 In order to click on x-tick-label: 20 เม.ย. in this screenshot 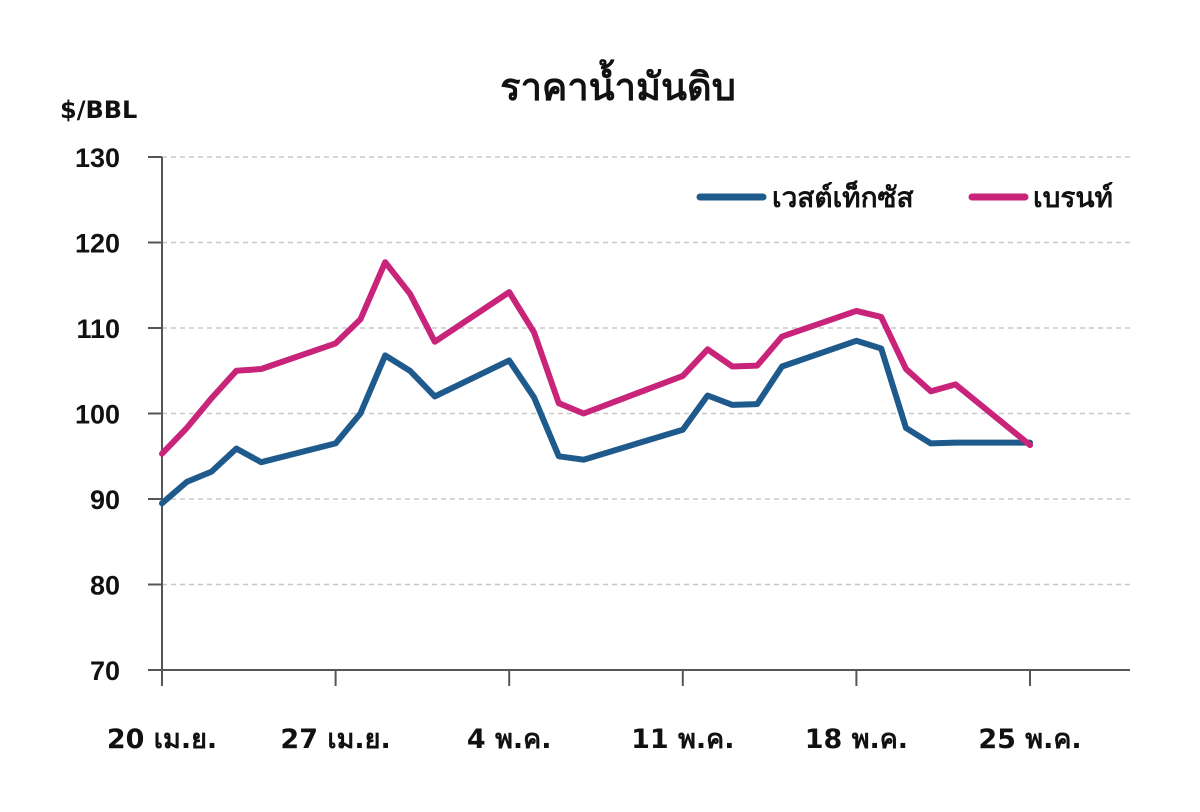, I will do `click(162, 739)`.